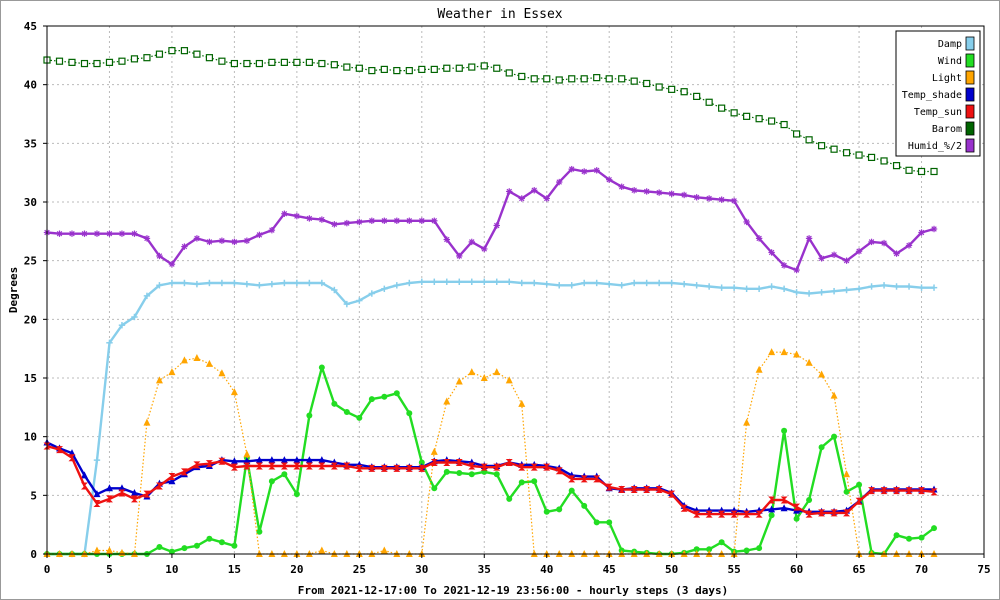  I want to click on y-tick-label: 35, so click(30, 143).